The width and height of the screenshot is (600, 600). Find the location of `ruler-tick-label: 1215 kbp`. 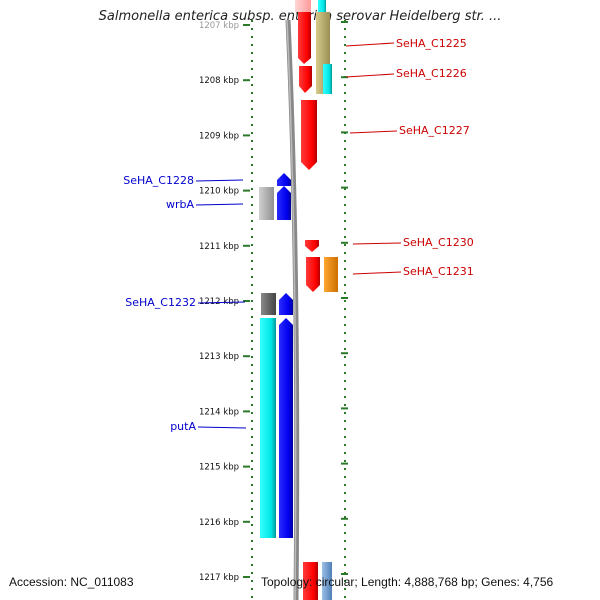

ruler-tick-label: 1215 kbp is located at coordinates (219, 468).